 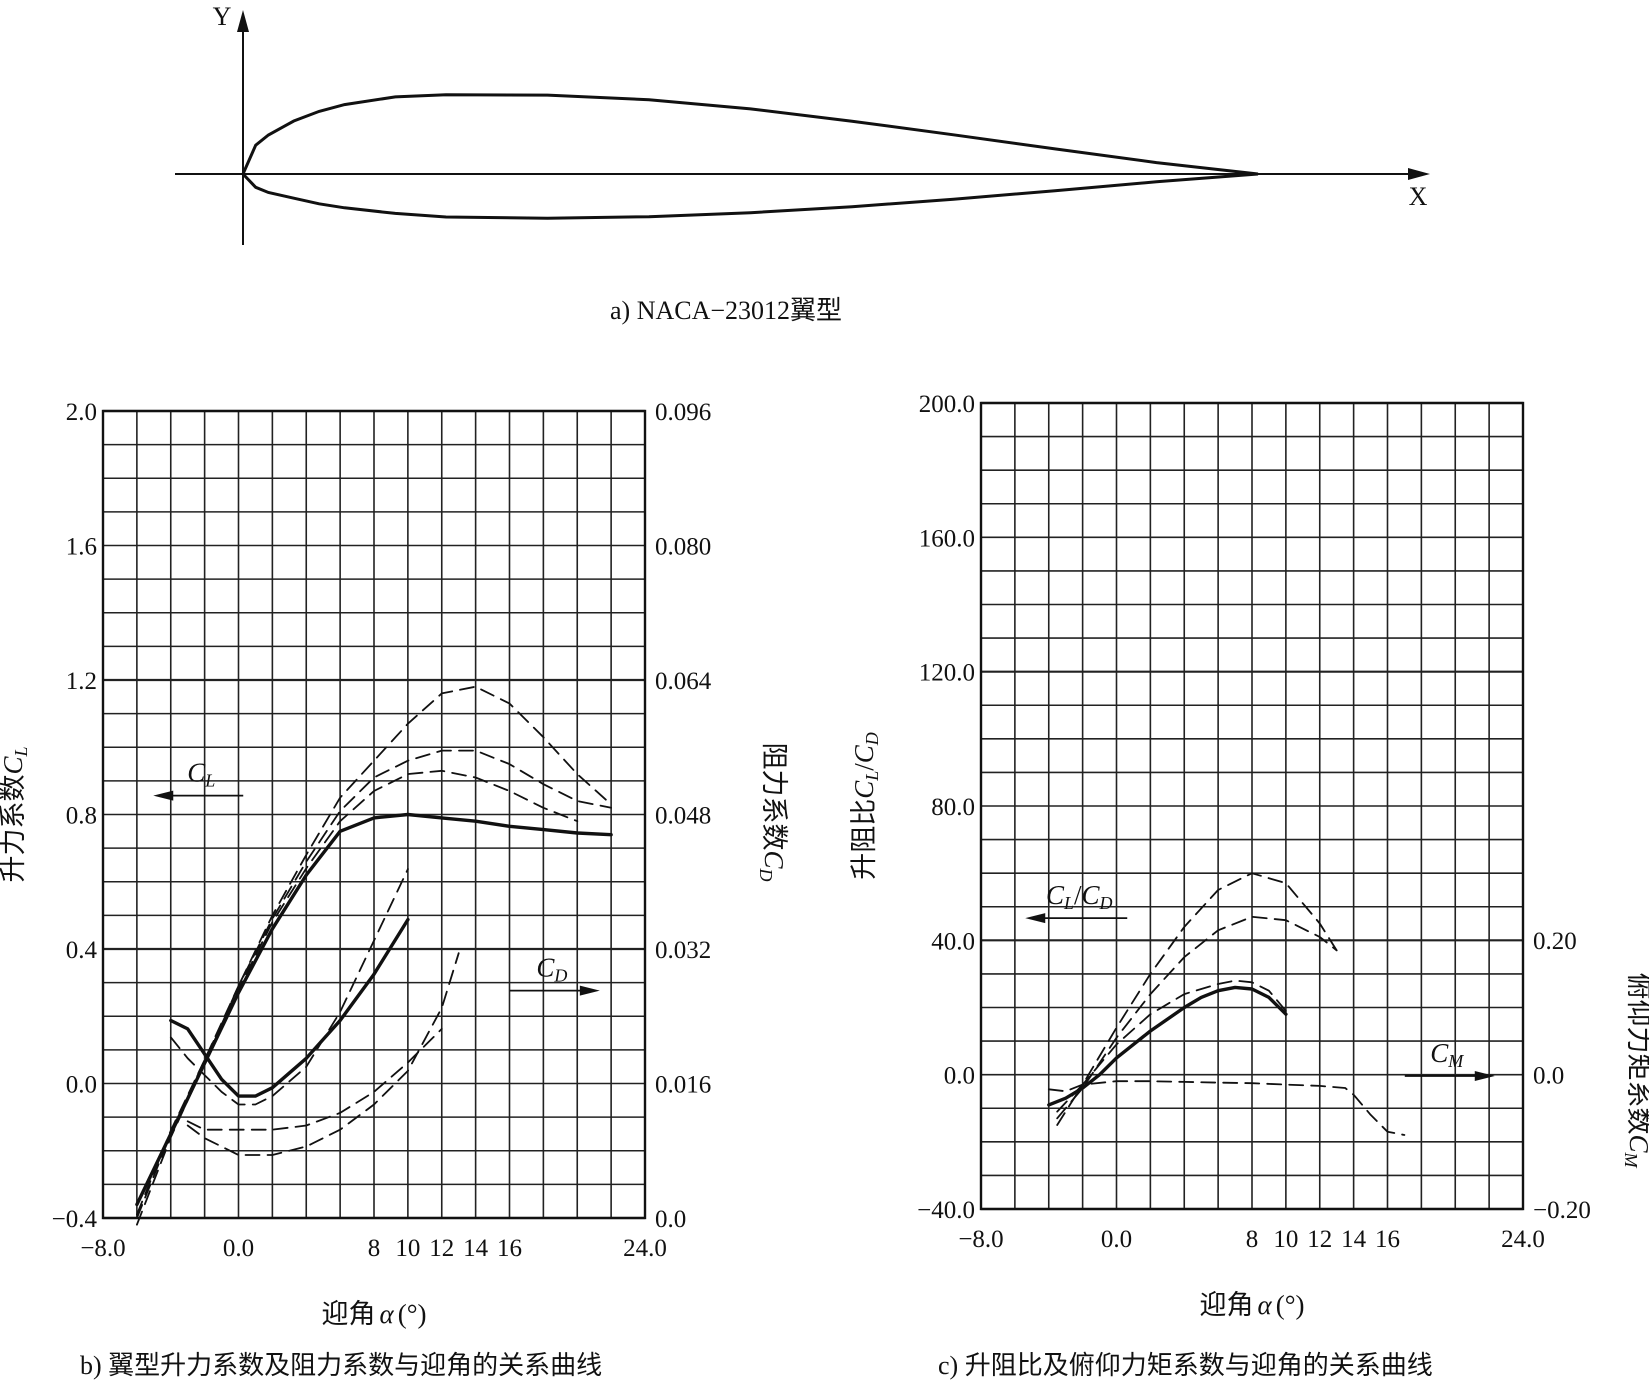 I want to click on y-right-tick-label: 0.016, so click(x=683, y=1085).